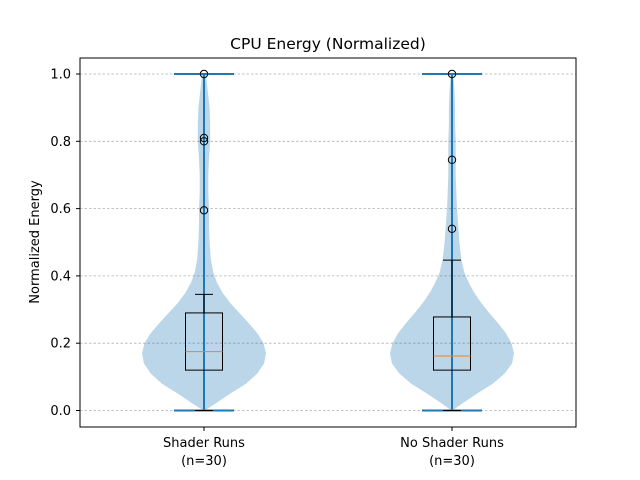 The image size is (640, 480). What do you see at coordinates (60, 411) in the screenshot?
I see `y-tick-label: 0.0` at bounding box center [60, 411].